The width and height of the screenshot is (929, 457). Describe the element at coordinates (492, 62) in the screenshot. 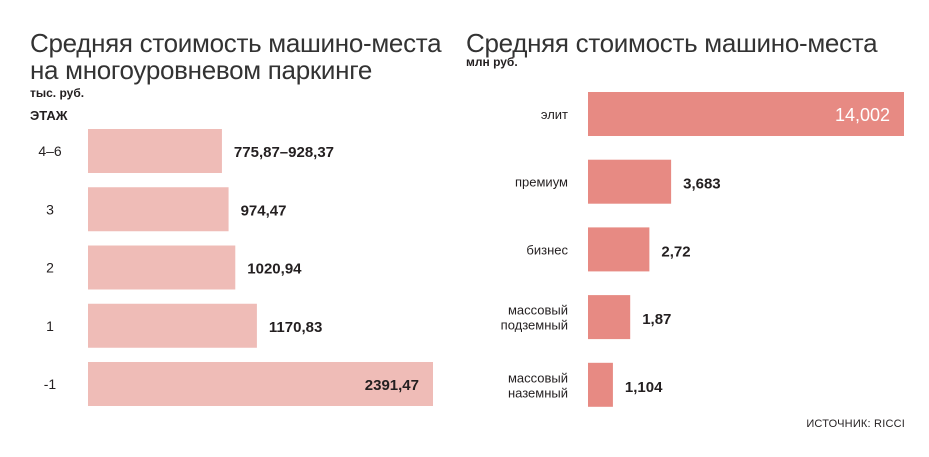

I see `right-chart-unit: млн руб.` at that location.